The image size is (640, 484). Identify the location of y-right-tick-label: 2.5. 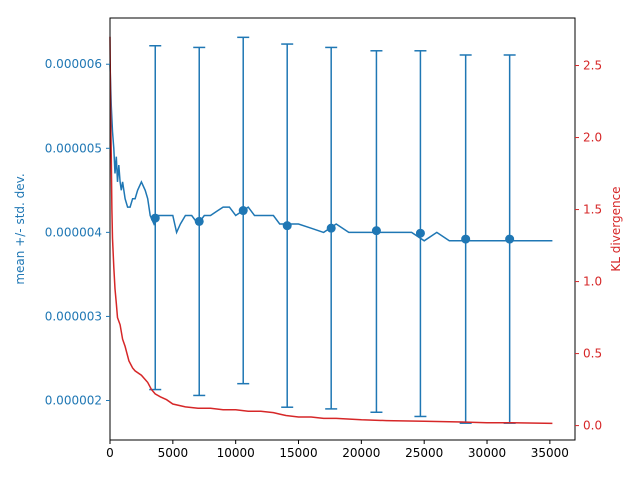
(592, 66).